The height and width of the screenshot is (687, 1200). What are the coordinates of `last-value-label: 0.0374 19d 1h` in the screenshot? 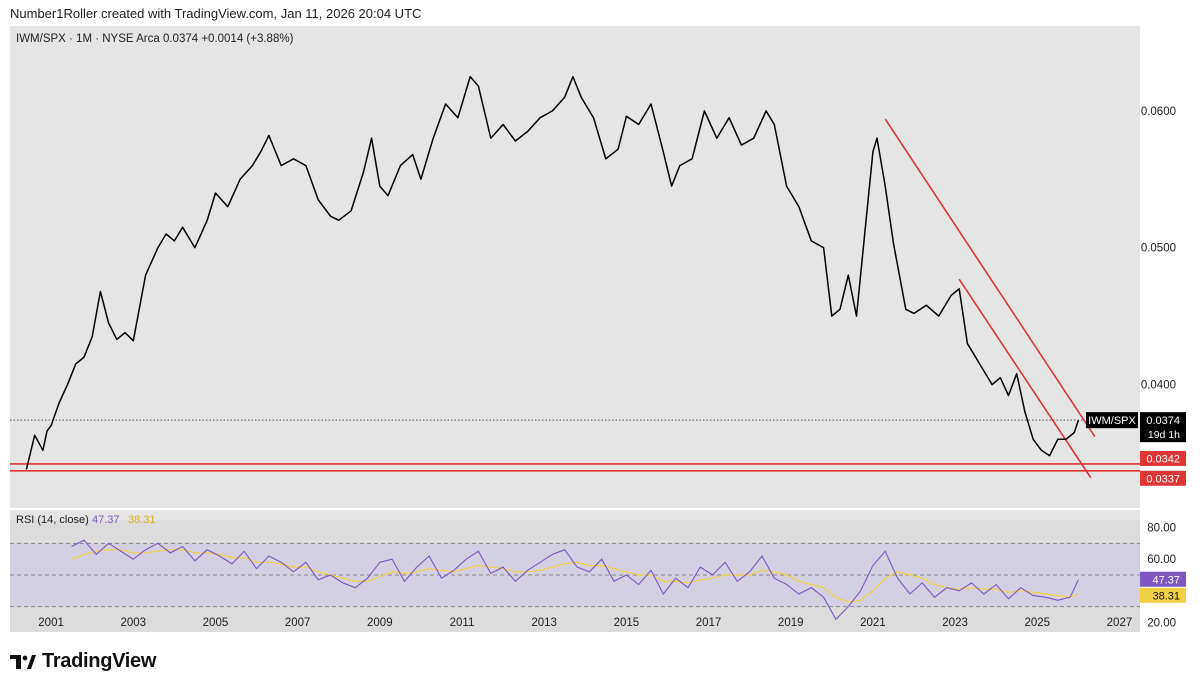 It's located at (1163, 427).